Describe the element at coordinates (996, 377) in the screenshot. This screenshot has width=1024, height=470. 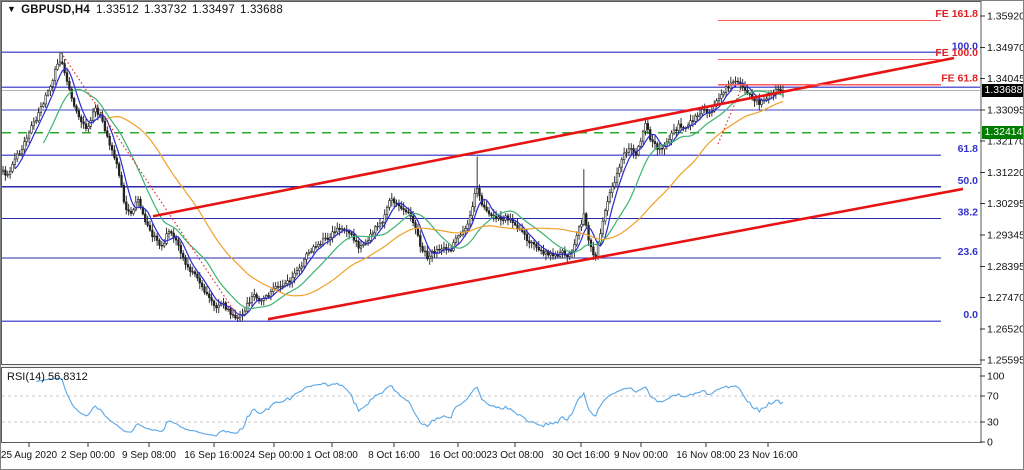
I see `rsi-scale-label: 100` at that location.